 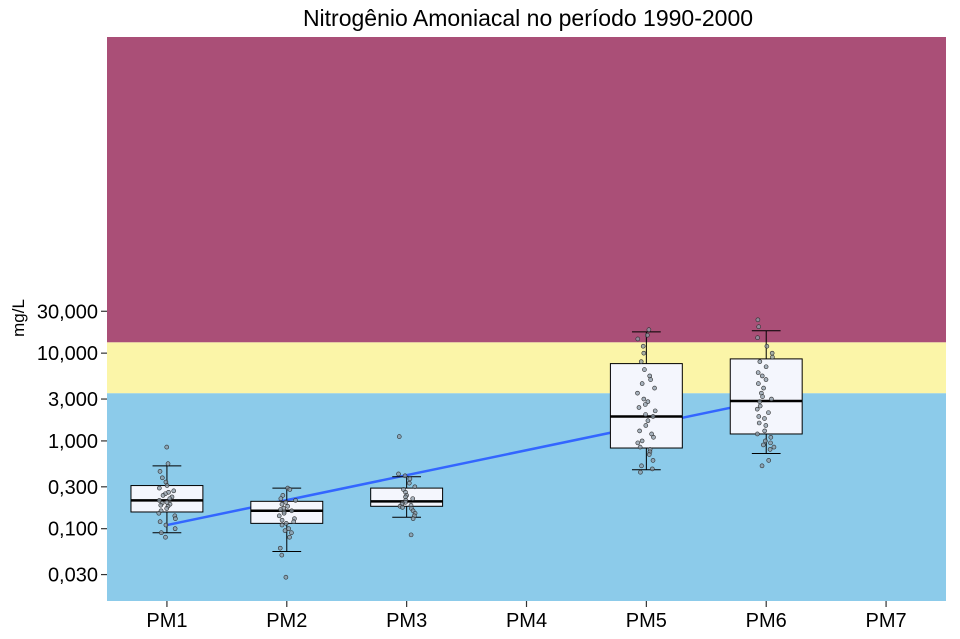 What do you see at coordinates (766, 392) in the screenshot?
I see `box-pm6` at bounding box center [766, 392].